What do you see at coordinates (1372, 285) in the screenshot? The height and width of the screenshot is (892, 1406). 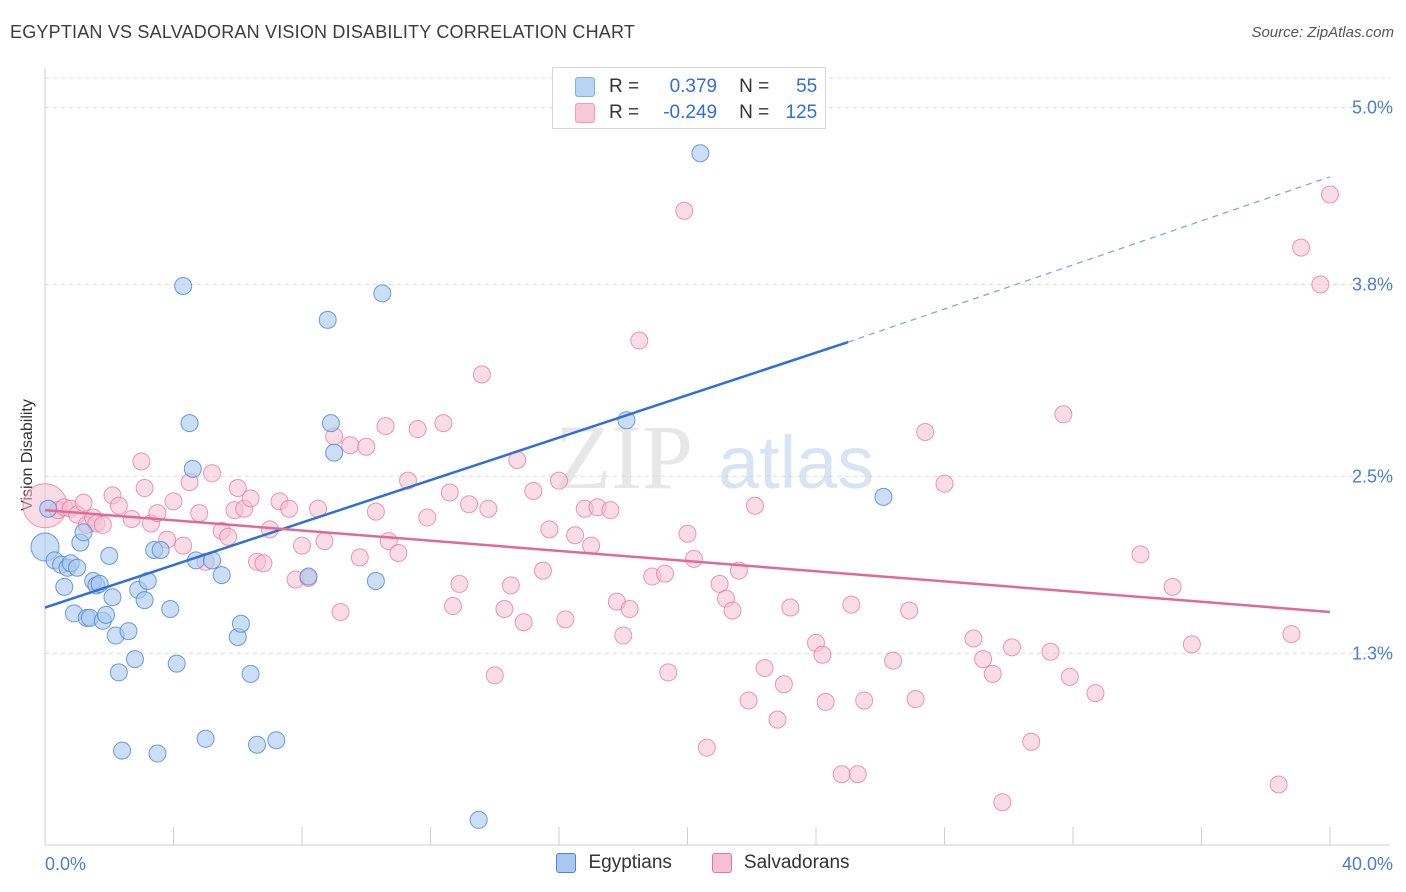 I see `y-tick-label: 3.8%` at bounding box center [1372, 285].